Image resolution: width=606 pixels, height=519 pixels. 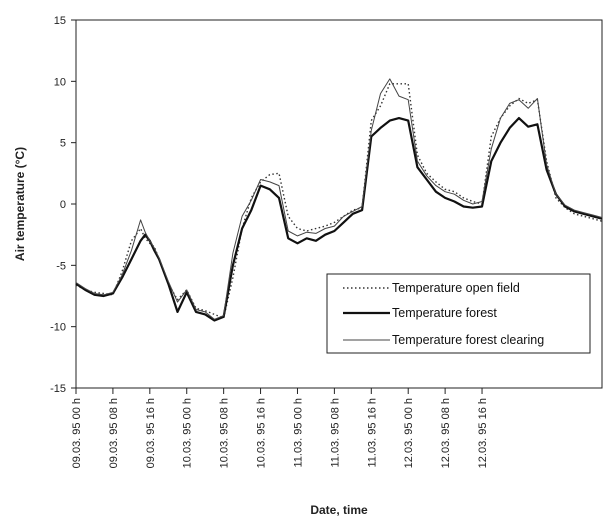 I want to click on legend-label-forest: Temperature forest, so click(x=444, y=313).